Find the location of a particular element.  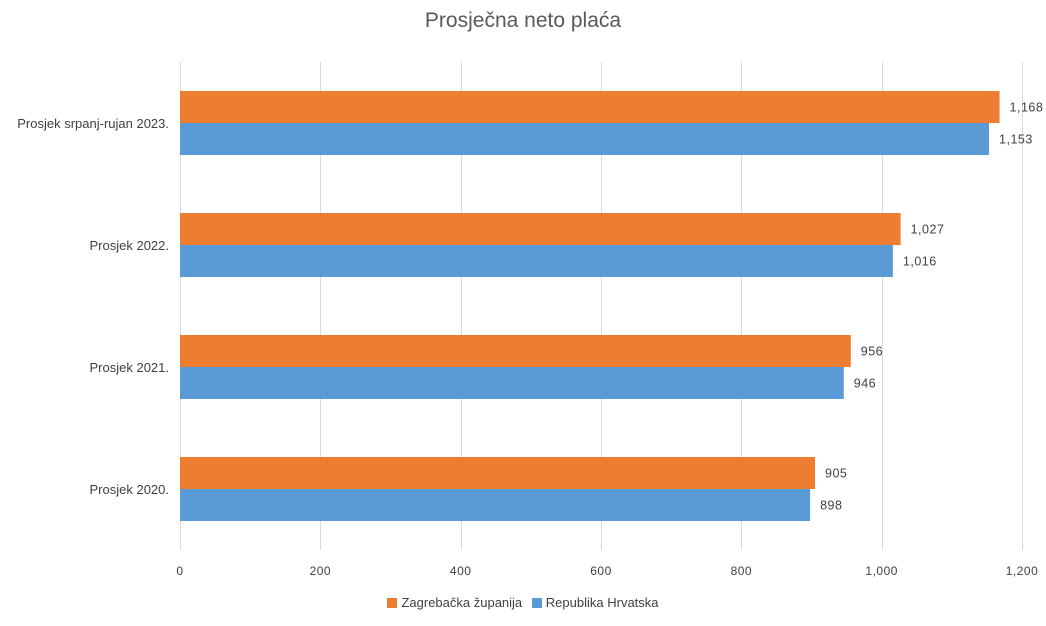

legend-swatch-zagrebacka is located at coordinates (392, 603).